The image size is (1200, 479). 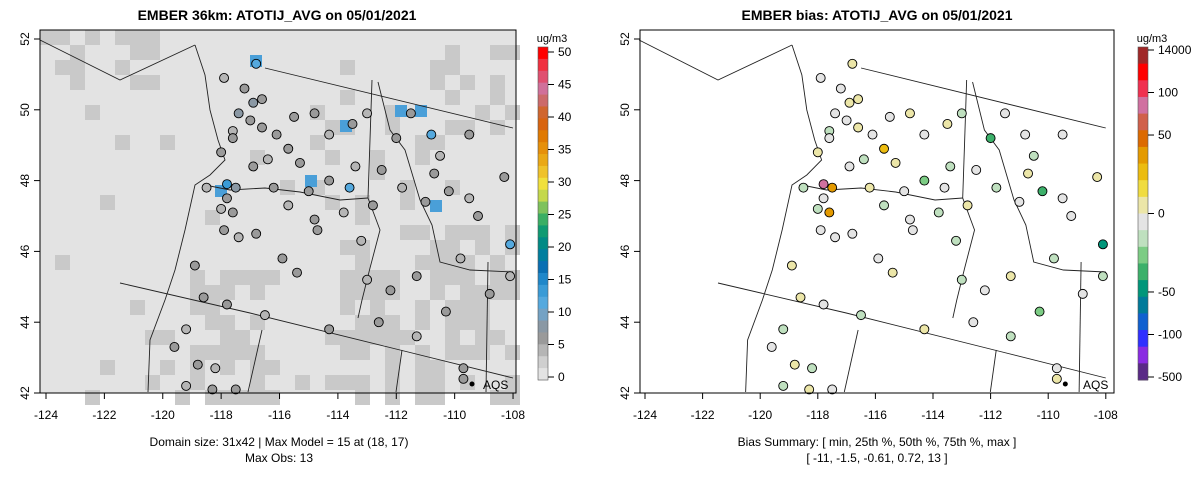 I want to click on colorbar-tick-label: 30, so click(x=565, y=182).